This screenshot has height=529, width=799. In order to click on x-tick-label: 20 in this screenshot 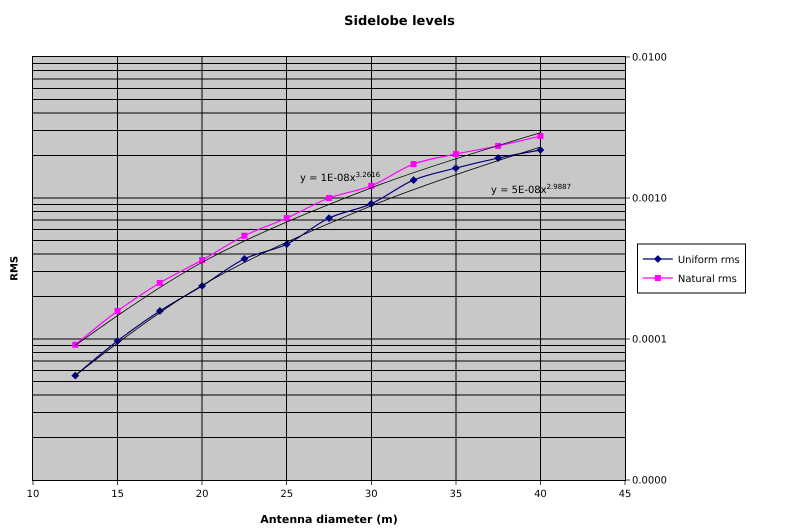, I will do `click(202, 494)`.